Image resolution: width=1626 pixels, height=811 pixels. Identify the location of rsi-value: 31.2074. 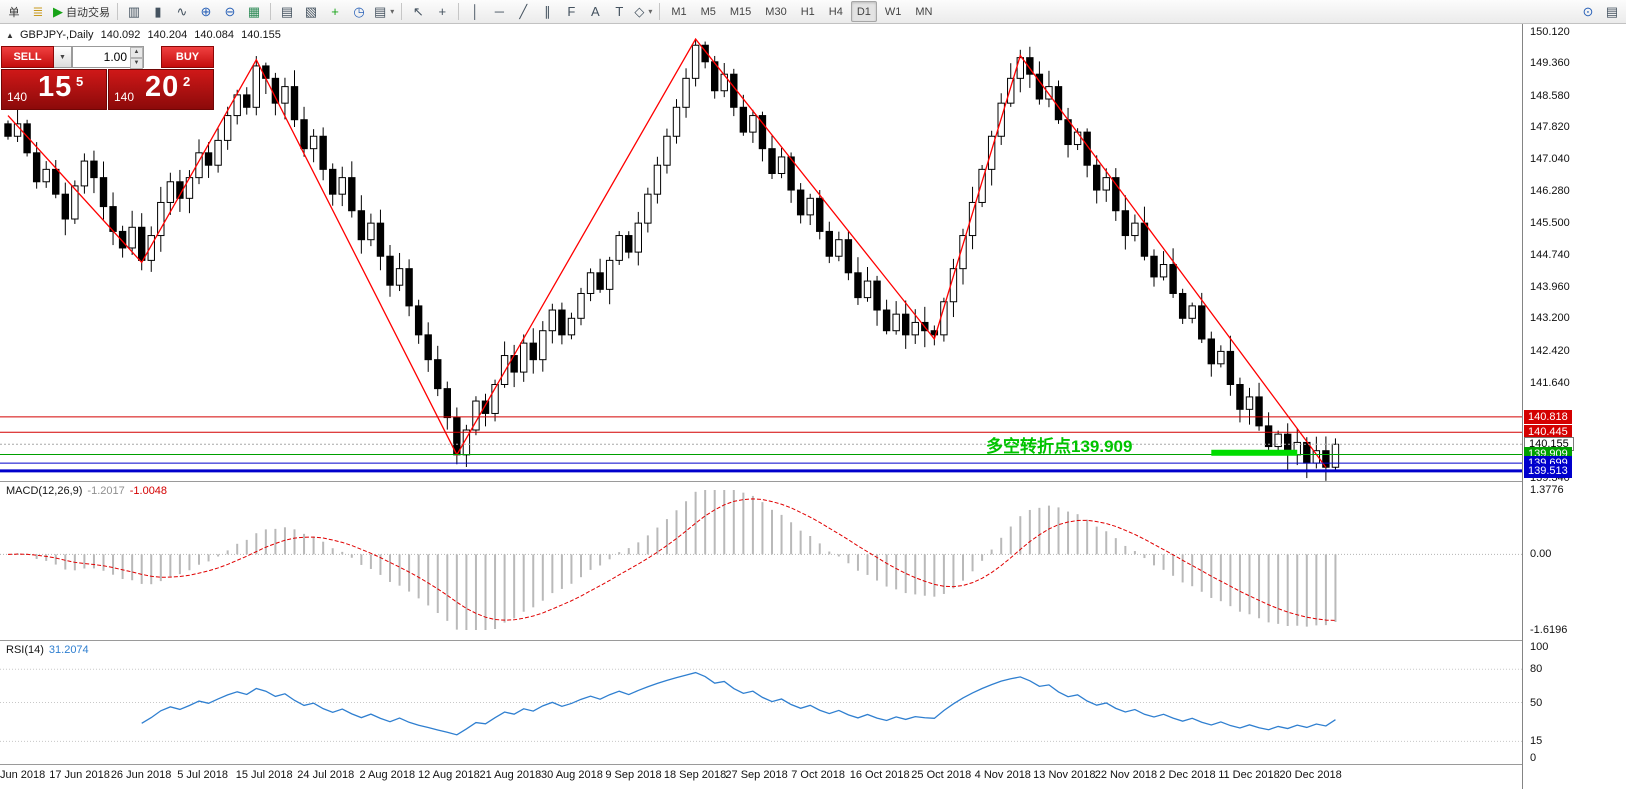
(68, 650).